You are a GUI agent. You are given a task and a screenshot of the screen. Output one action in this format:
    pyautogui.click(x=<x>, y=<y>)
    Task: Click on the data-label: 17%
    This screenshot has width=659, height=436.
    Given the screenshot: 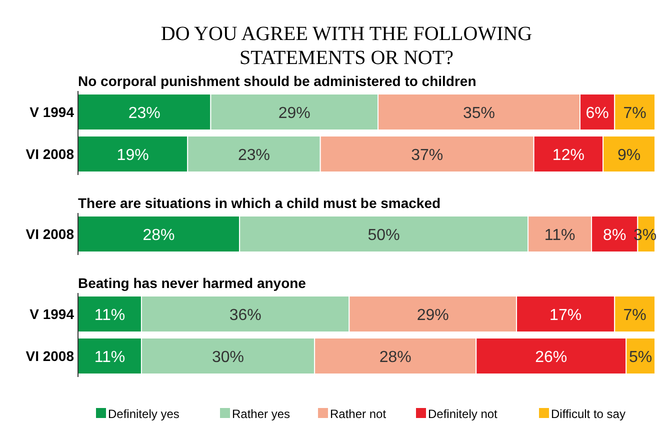 What is the action you would take?
    pyautogui.click(x=566, y=315)
    